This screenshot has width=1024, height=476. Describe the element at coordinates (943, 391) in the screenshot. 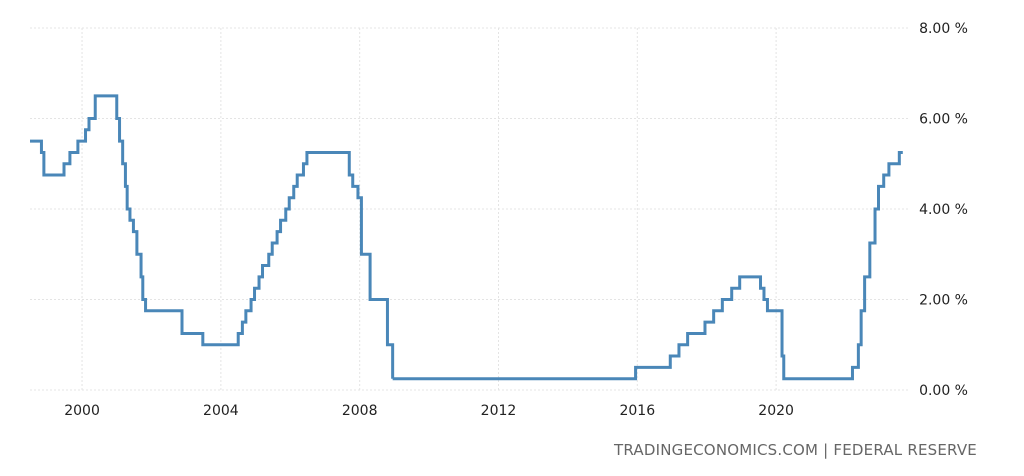

I see `y-tick-label: 0.00 %` at that location.